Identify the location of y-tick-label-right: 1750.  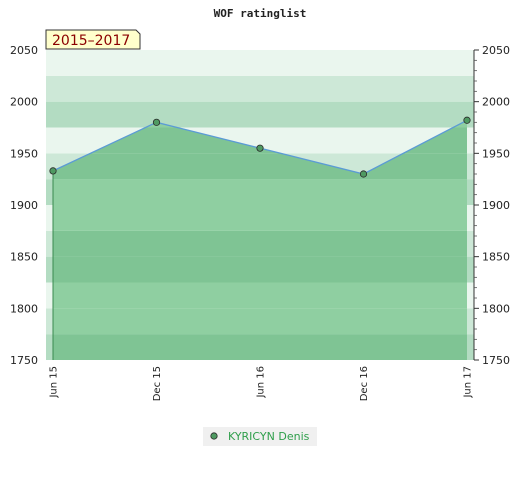
(496, 360).